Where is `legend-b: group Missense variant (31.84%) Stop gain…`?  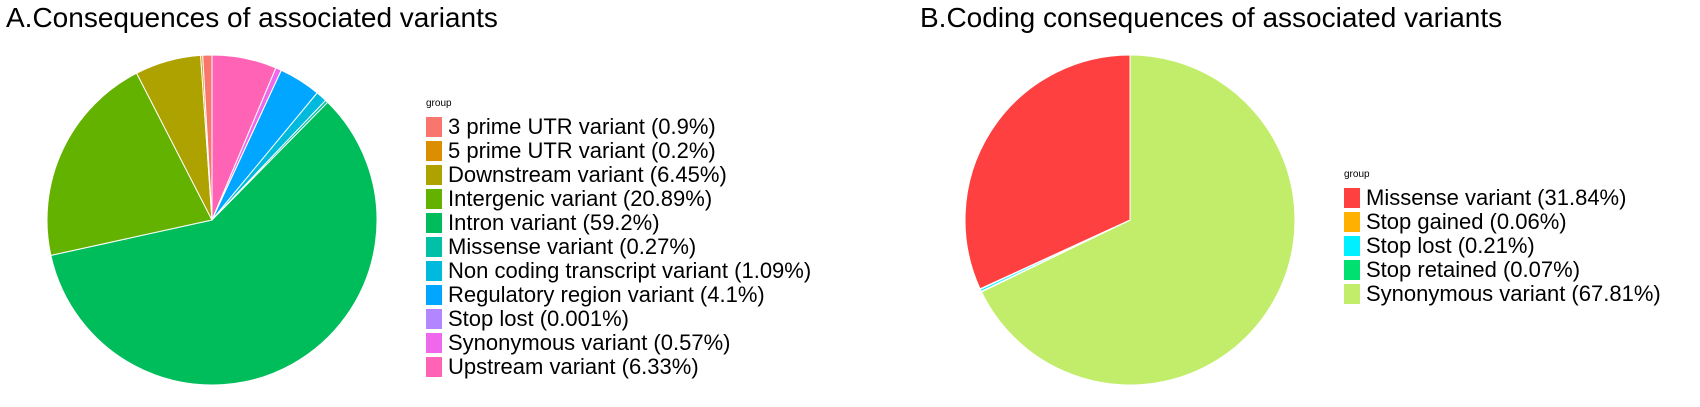 legend-b: group Missense variant (31.84%) Stop gain… is located at coordinates (1502, 237).